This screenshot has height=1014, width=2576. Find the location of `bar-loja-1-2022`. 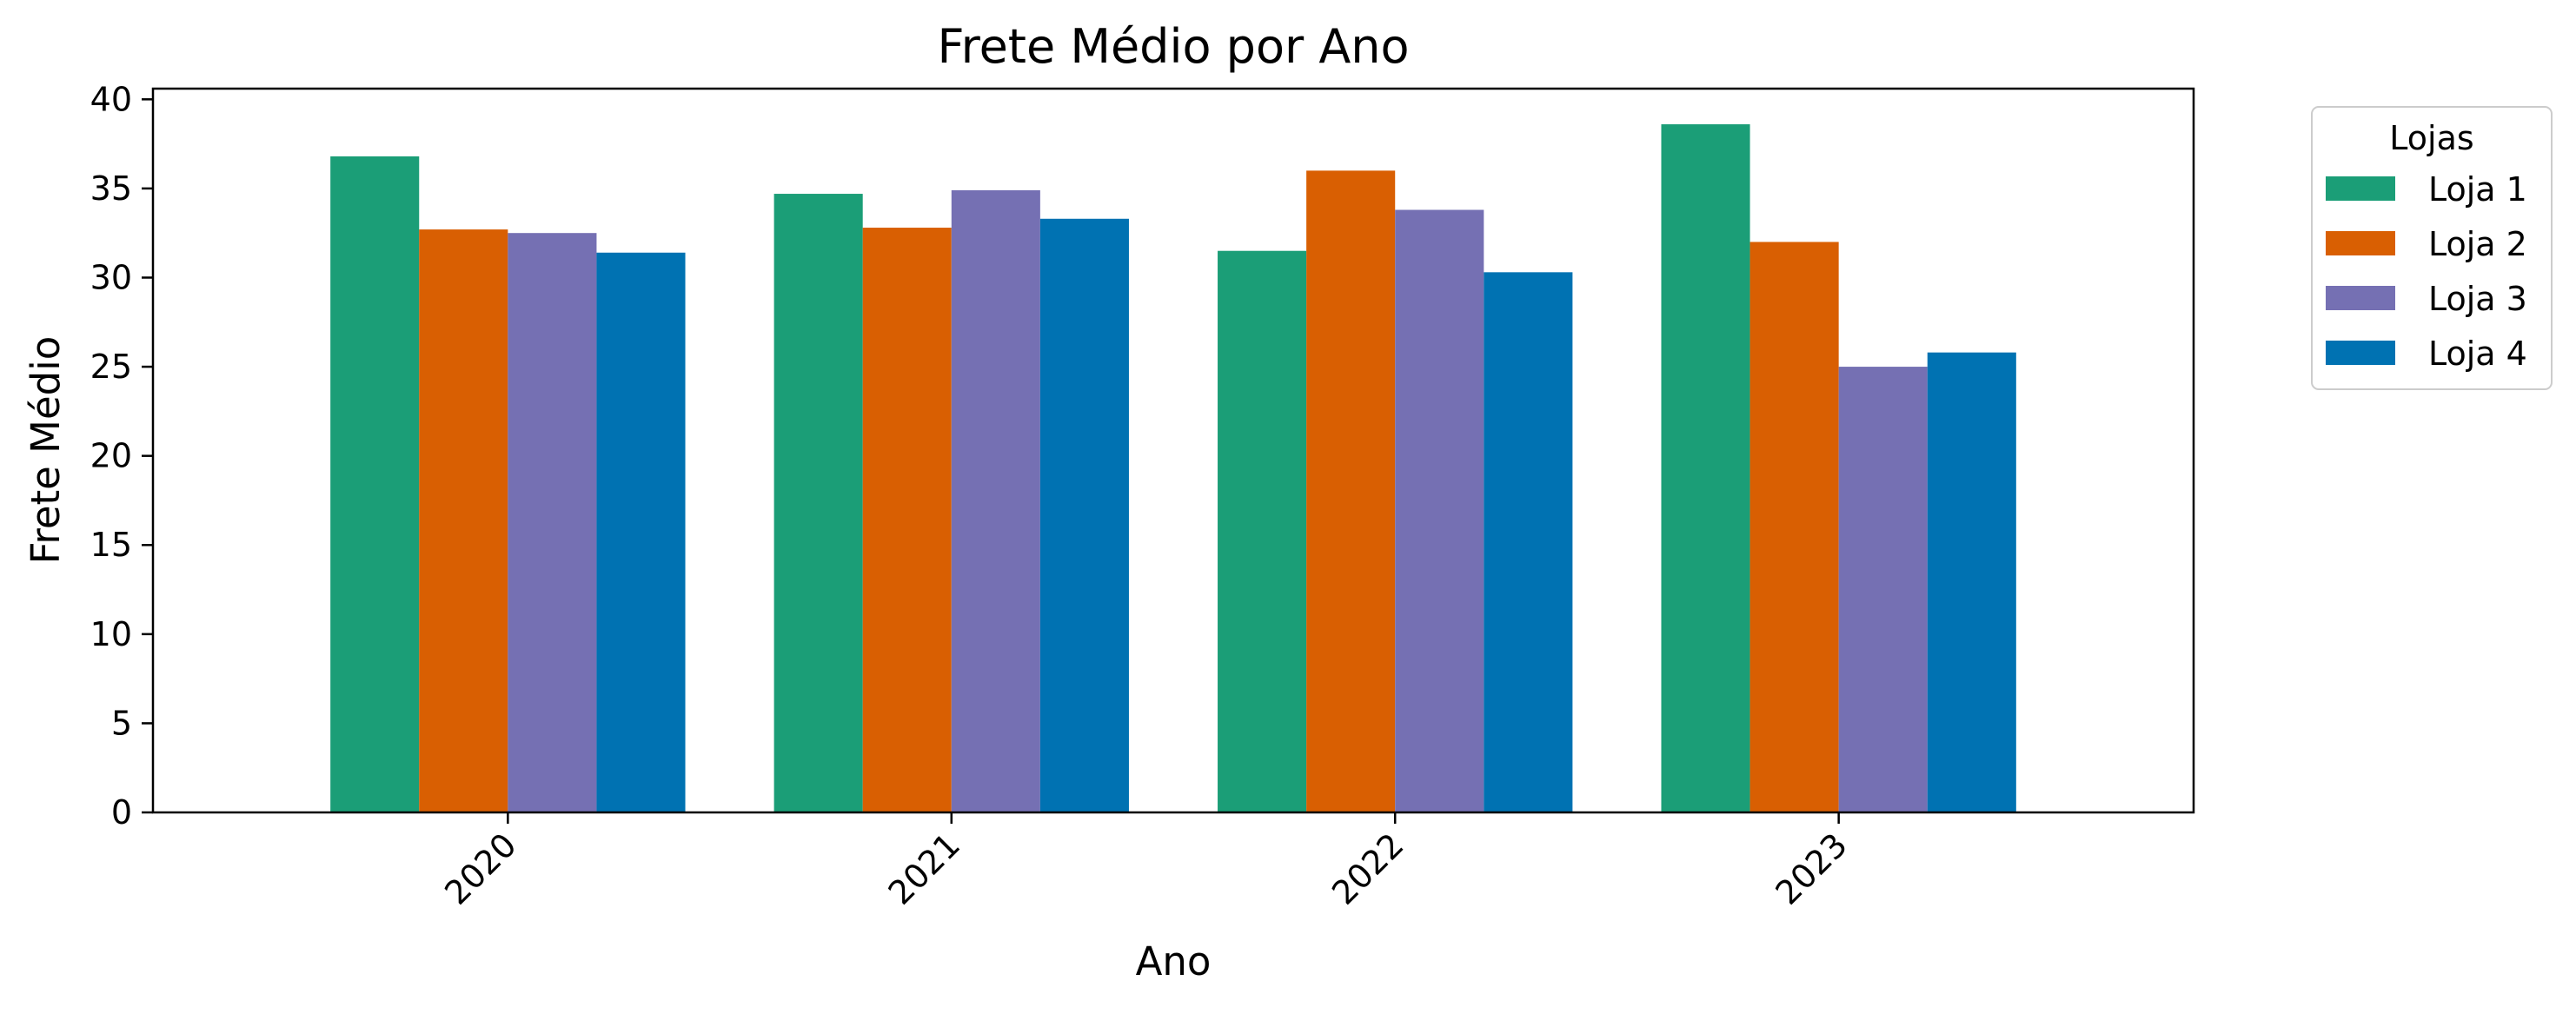

bar-loja-1-2022 is located at coordinates (1262, 531).